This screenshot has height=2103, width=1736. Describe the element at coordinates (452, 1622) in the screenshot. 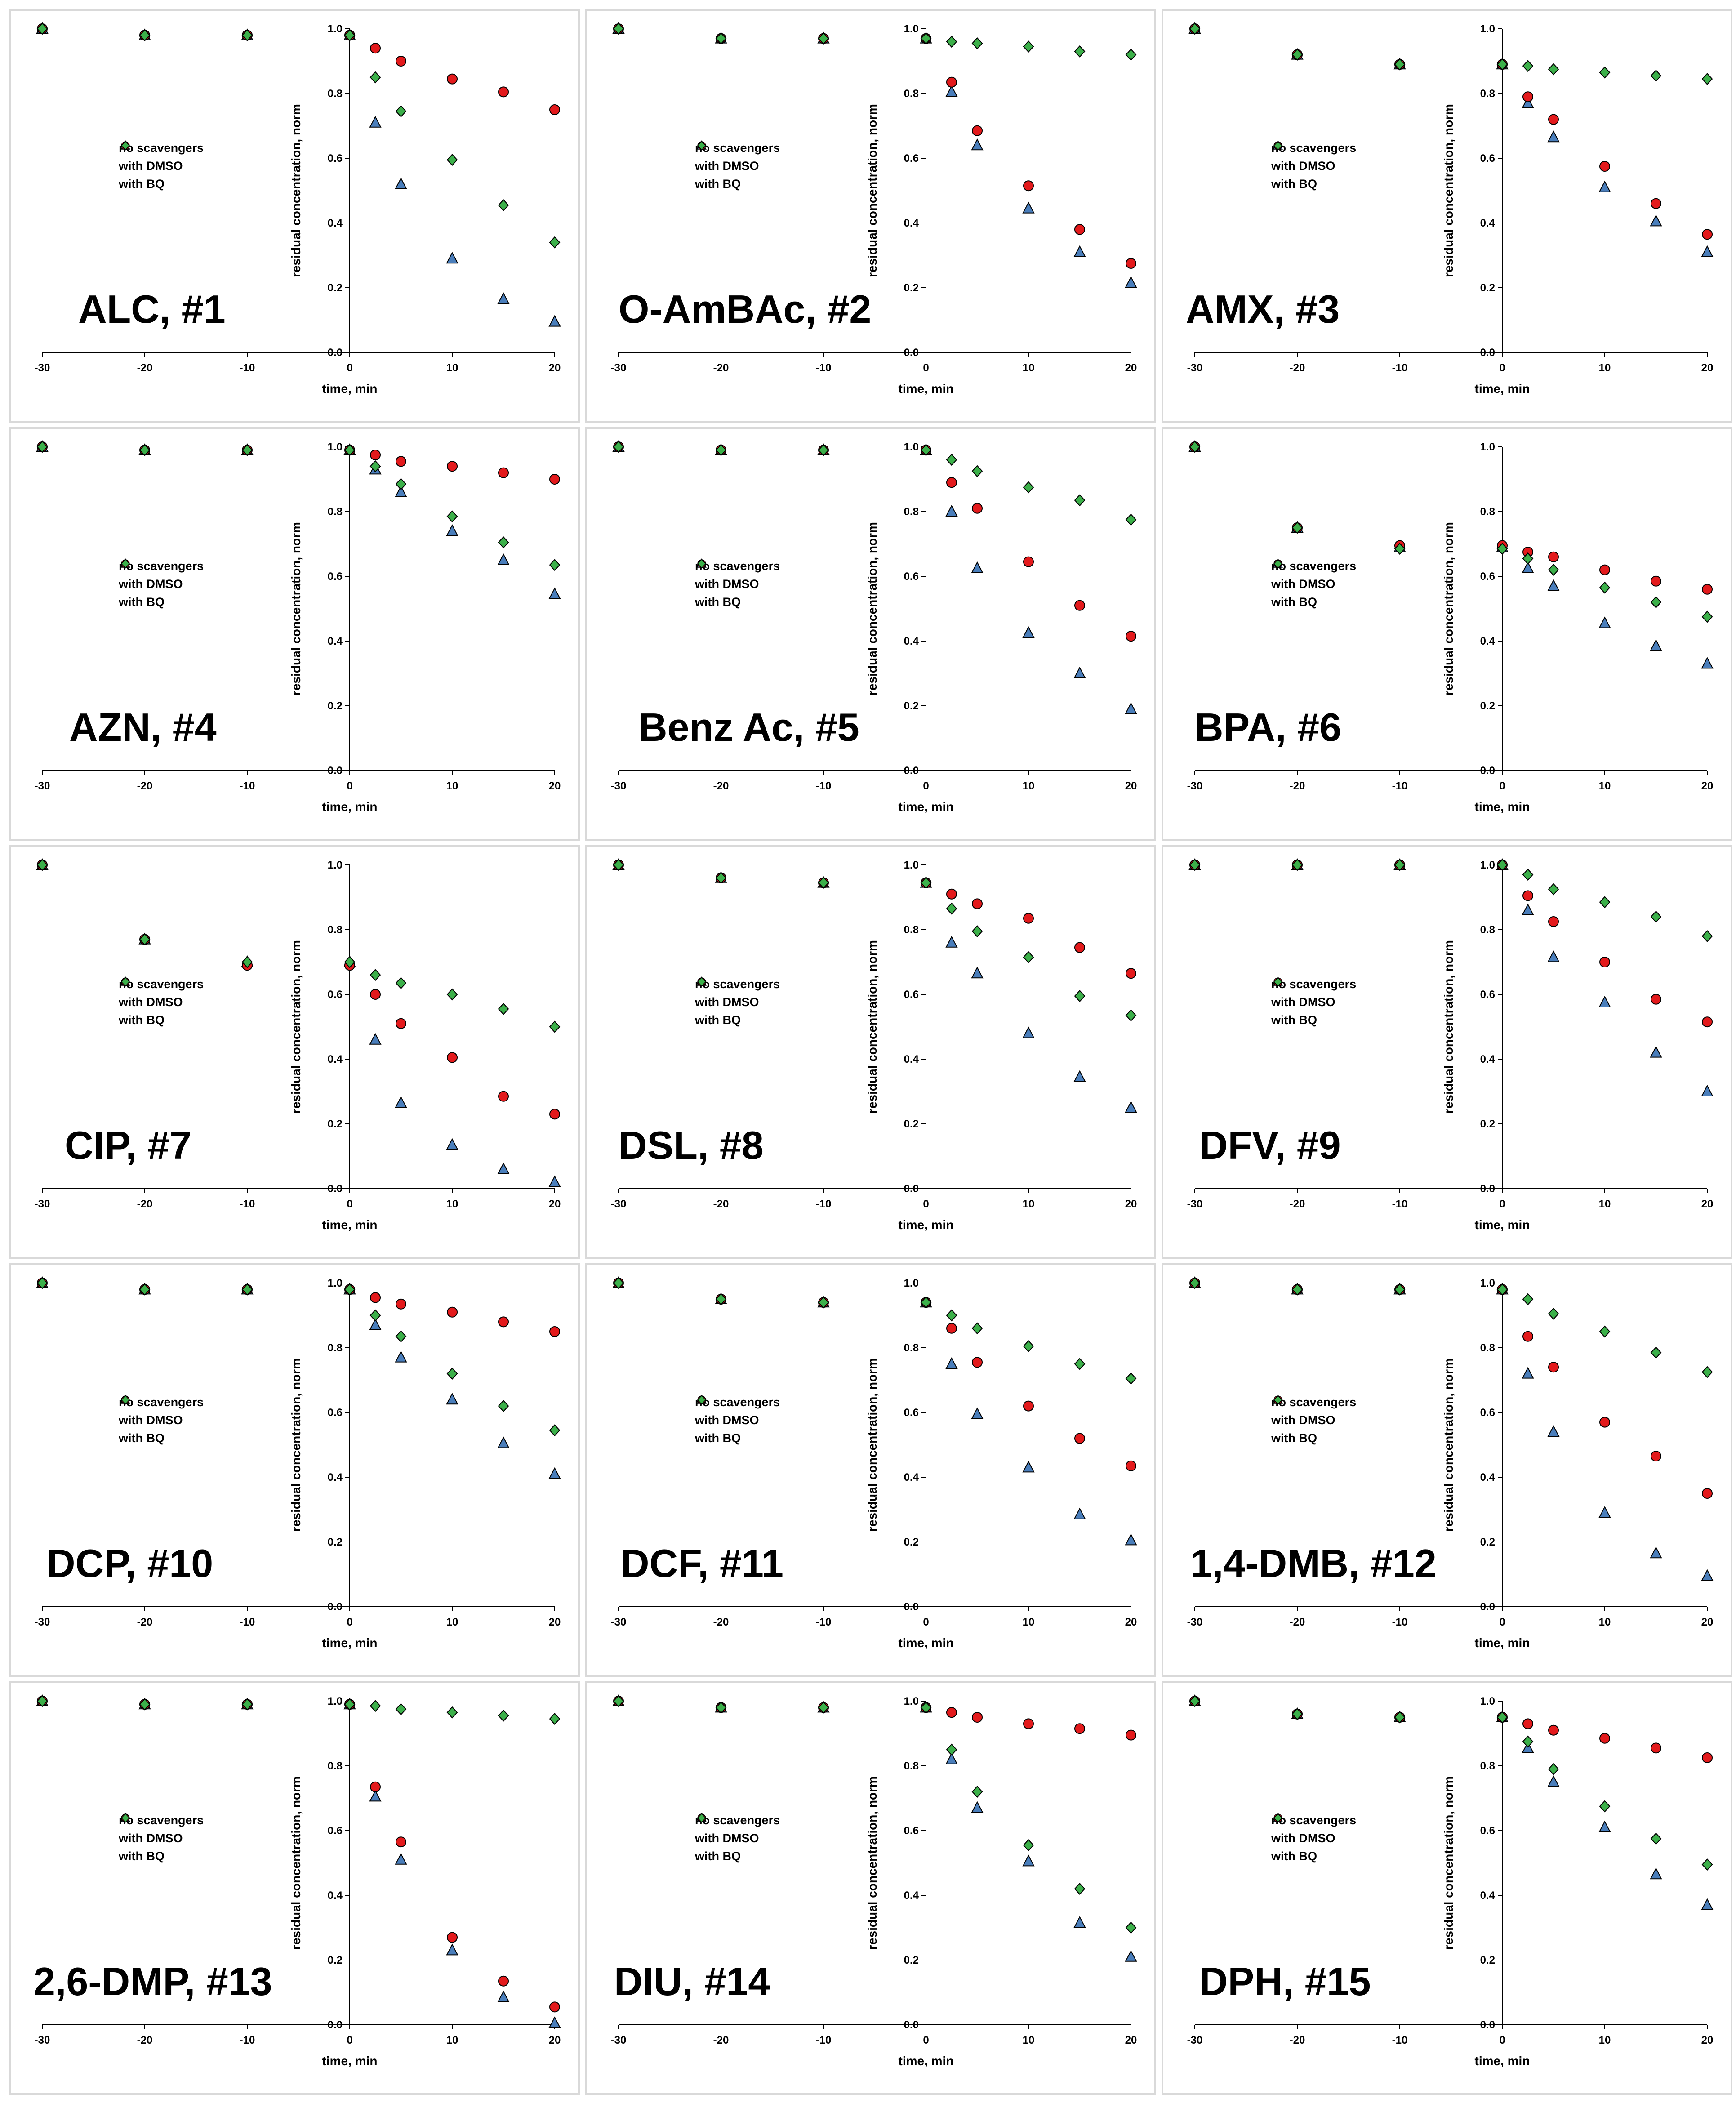

I see `x-tick-label: 10` at that location.